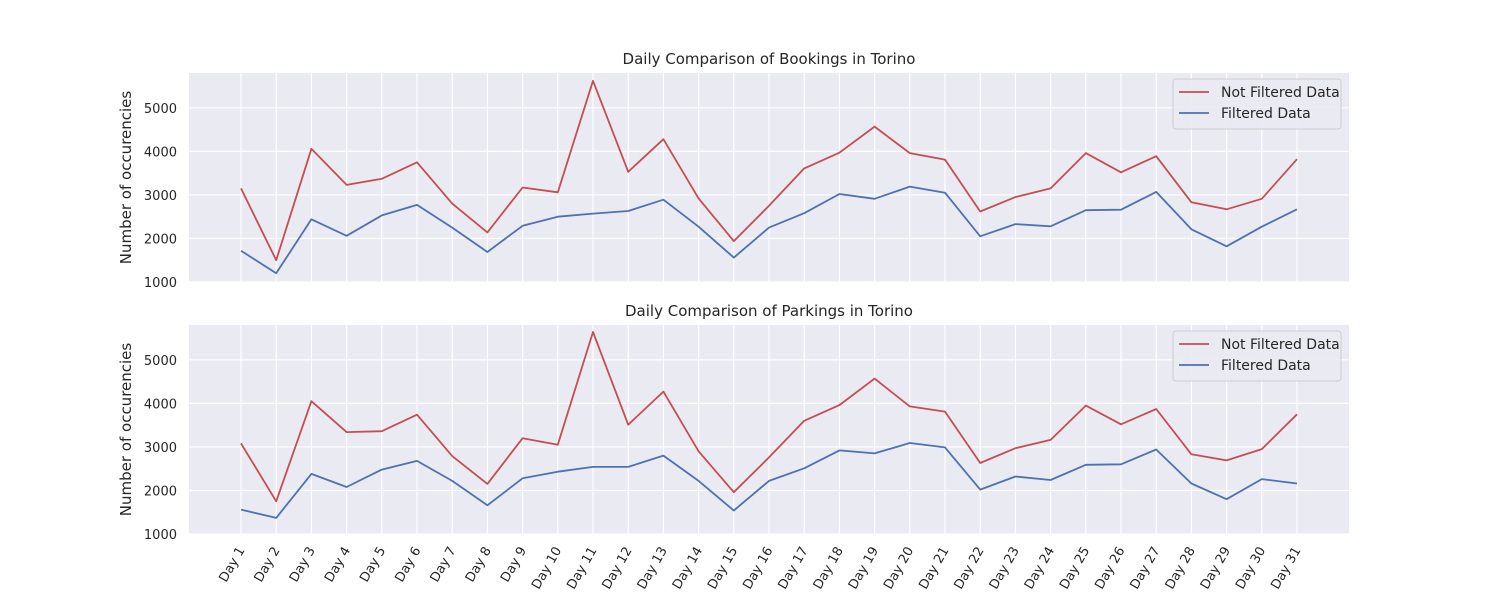 The width and height of the screenshot is (1500, 600). I want to click on x-tick-label: Day 3, so click(303, 565).